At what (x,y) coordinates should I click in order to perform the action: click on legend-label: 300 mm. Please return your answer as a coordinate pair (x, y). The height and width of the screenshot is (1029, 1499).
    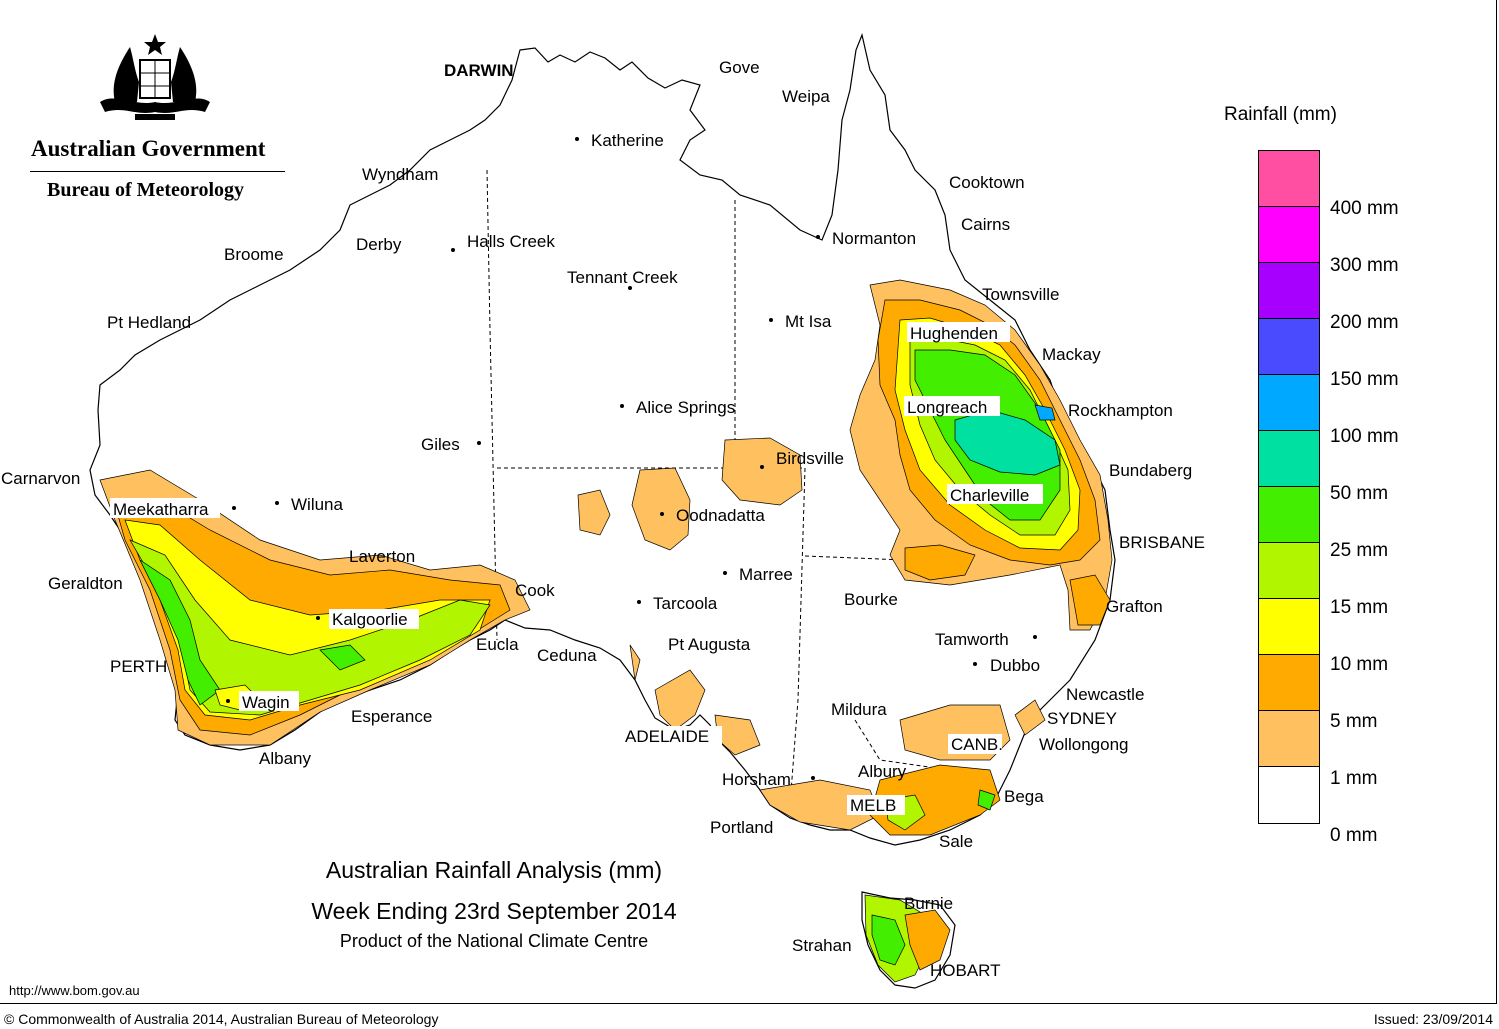
    Looking at the image, I should click on (1364, 265).